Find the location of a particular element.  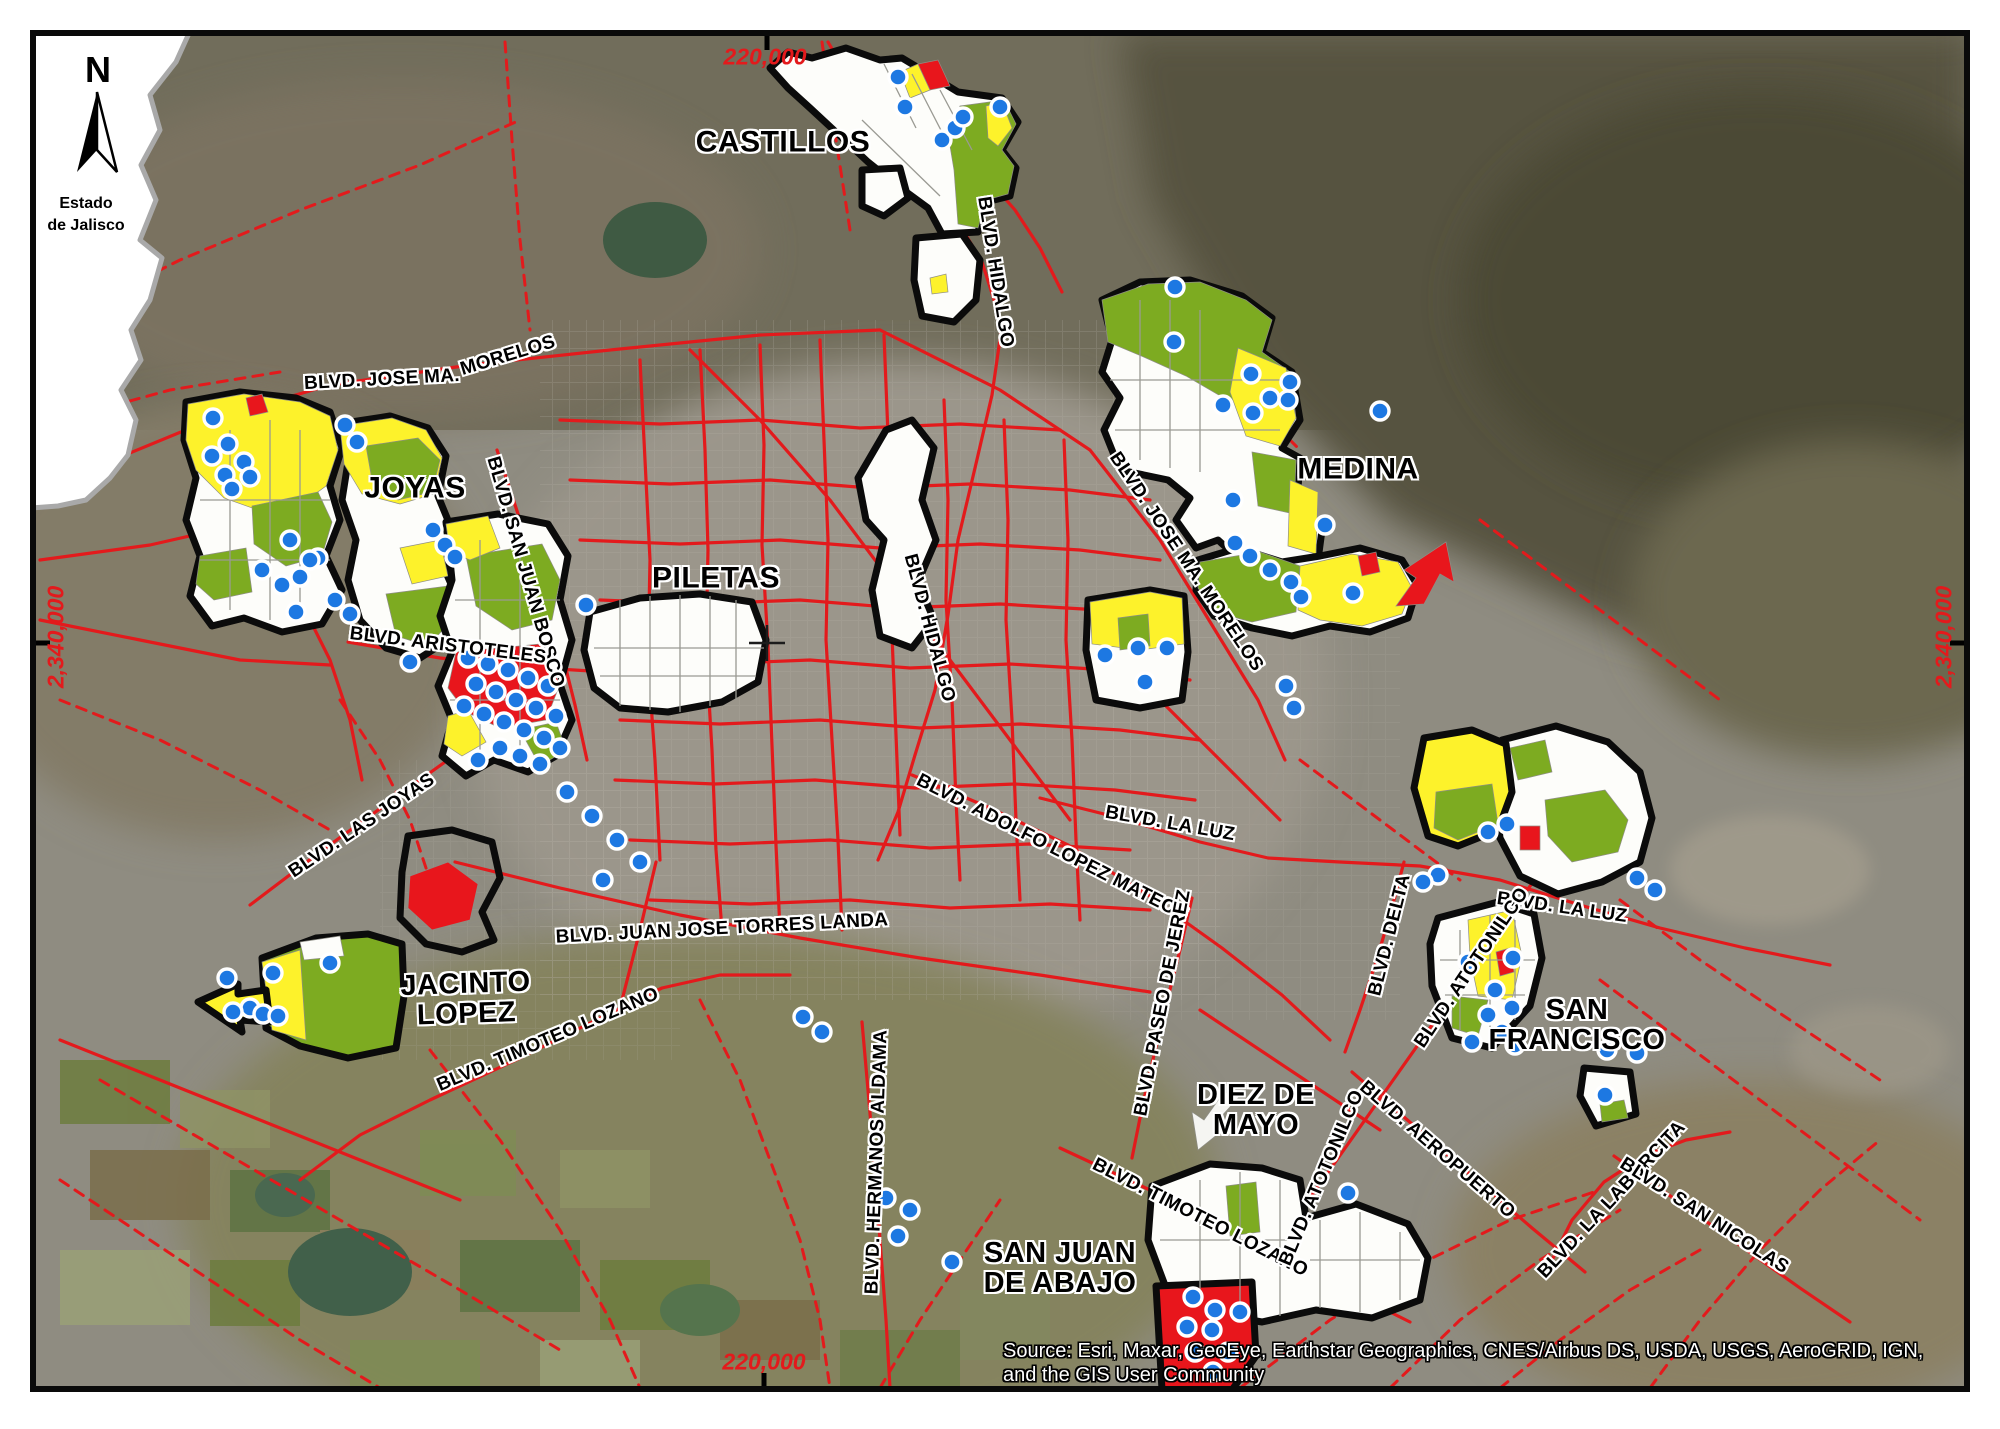

area-label-line: DIEZ DE is located at coordinates (1256, 1094).